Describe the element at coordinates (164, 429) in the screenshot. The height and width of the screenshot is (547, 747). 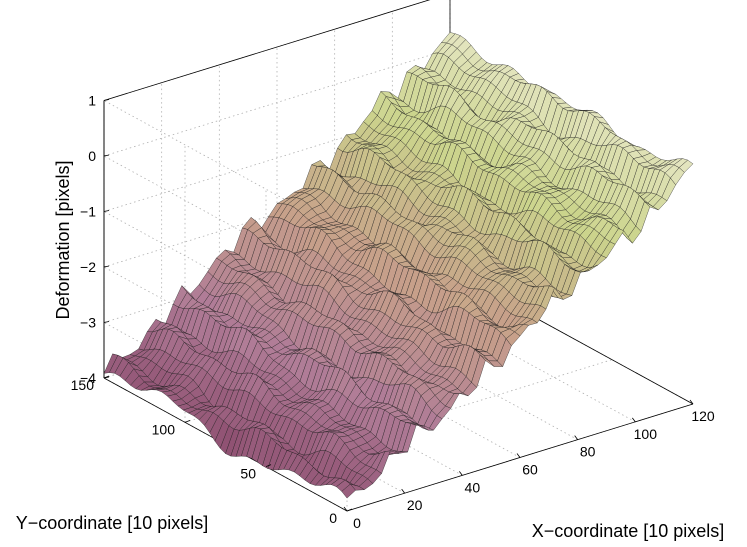
I see `y-tick-label: 100` at that location.